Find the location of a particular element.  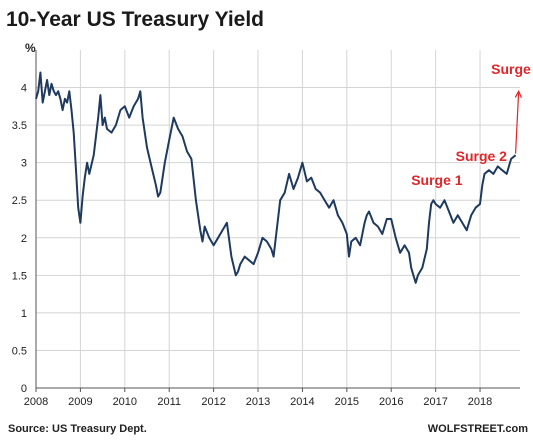

y-tick-label: 2.5 is located at coordinates (19, 201).